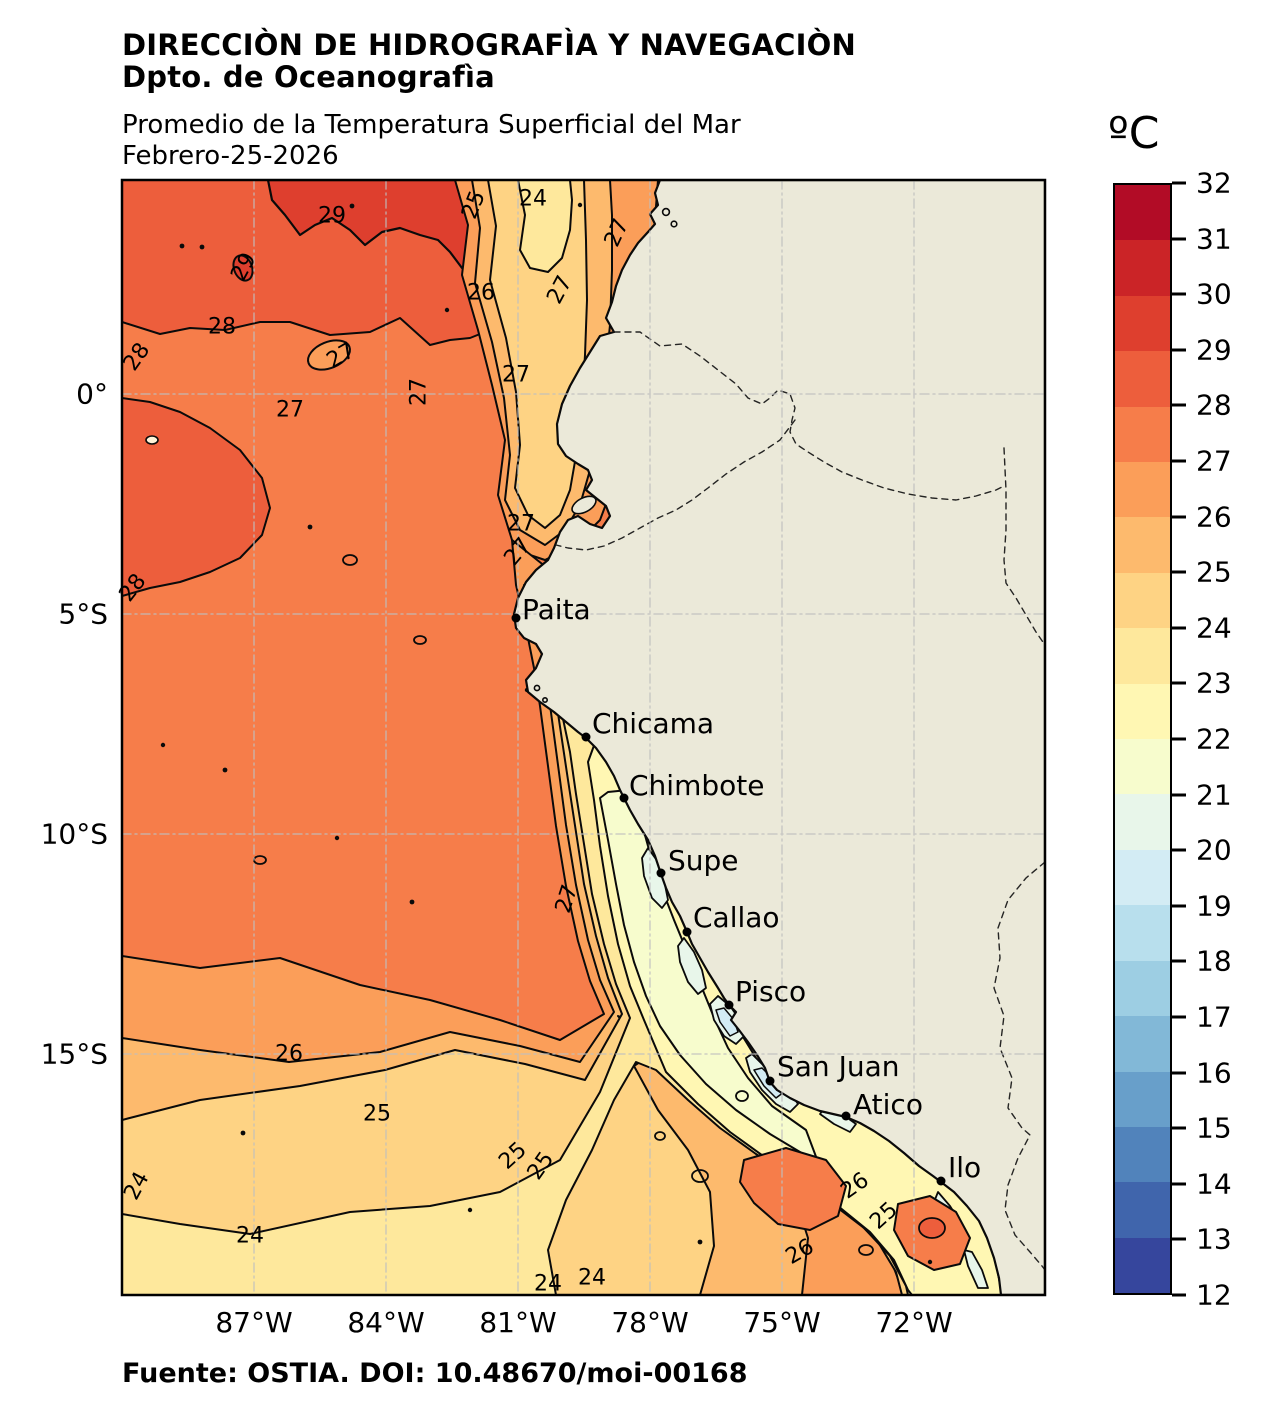 The image size is (1268, 1420). I want to click on y-tick-label: 15°S, so click(74, 1054).